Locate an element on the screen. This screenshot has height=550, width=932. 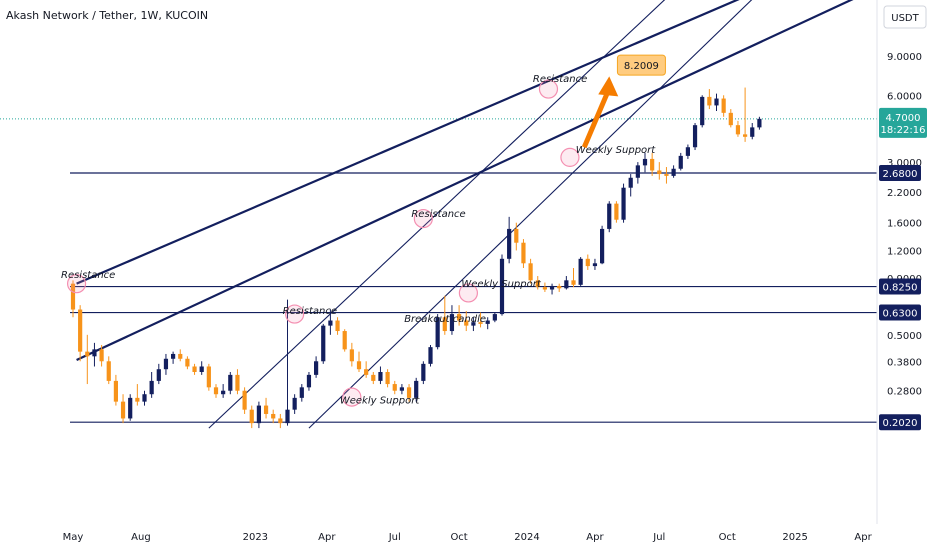
price-badge-value: 4.7000 is located at coordinates (903, 118).